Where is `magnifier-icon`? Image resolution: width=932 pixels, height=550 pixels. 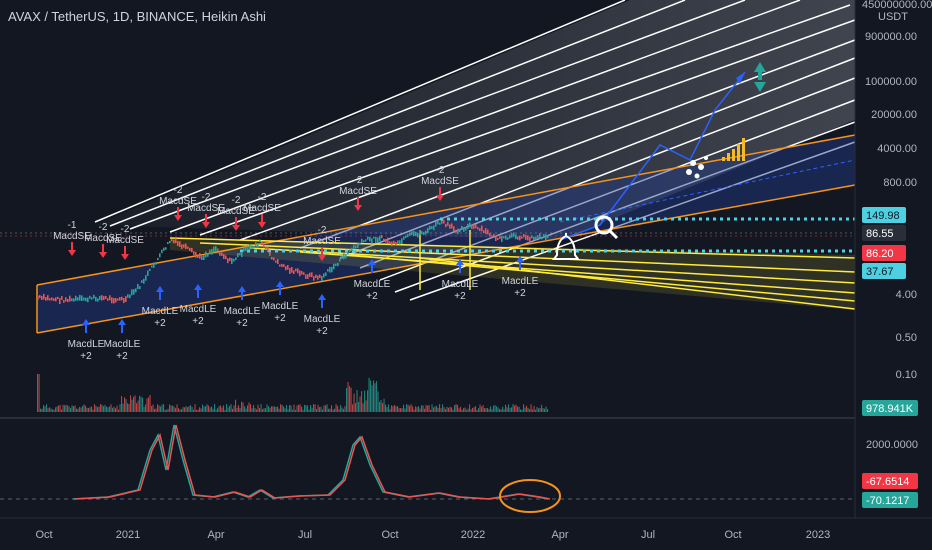
magnifier-icon is located at coordinates (606, 227).